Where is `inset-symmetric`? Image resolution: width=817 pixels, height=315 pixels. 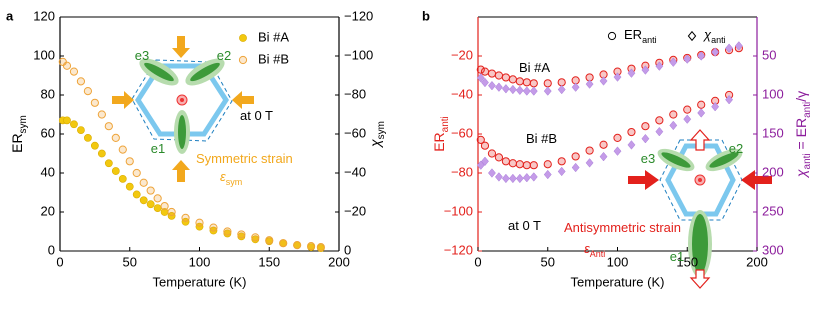 inset-symmetric is located at coordinates (183, 109).